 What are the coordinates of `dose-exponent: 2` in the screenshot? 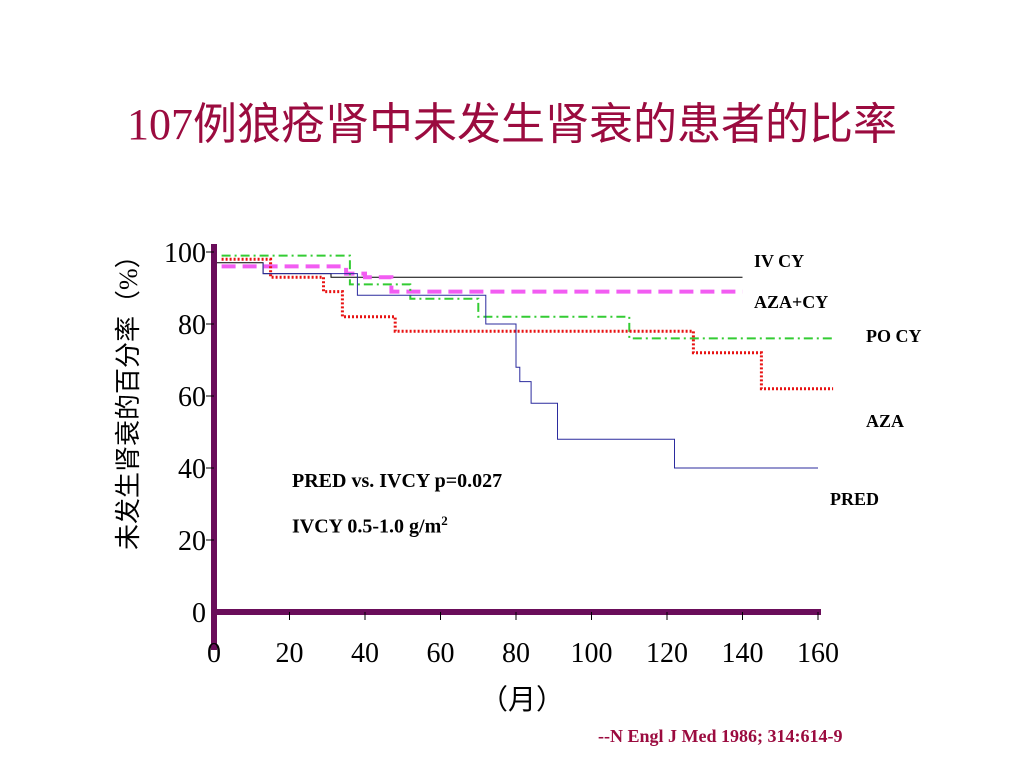 It's located at (444, 520).